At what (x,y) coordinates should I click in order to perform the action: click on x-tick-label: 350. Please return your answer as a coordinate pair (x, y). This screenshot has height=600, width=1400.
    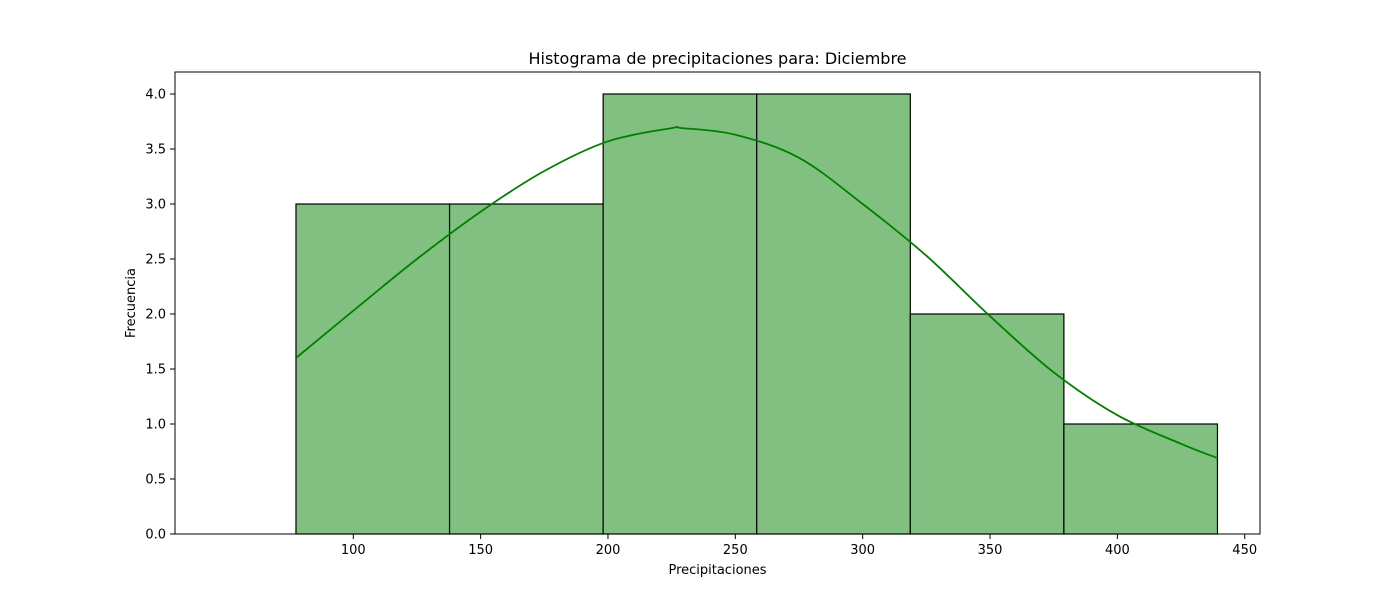
    Looking at the image, I should click on (990, 550).